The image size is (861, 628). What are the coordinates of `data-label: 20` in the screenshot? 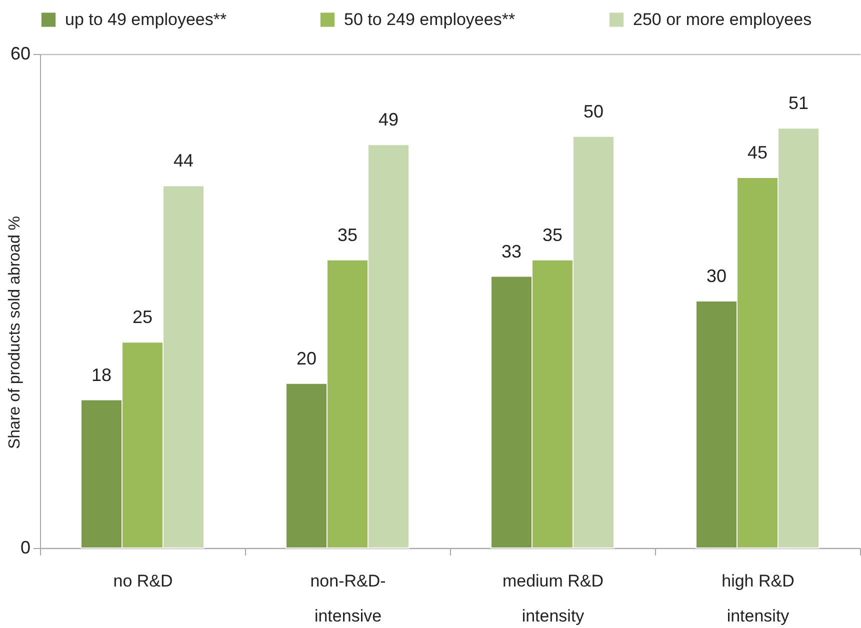 It's located at (306, 358).